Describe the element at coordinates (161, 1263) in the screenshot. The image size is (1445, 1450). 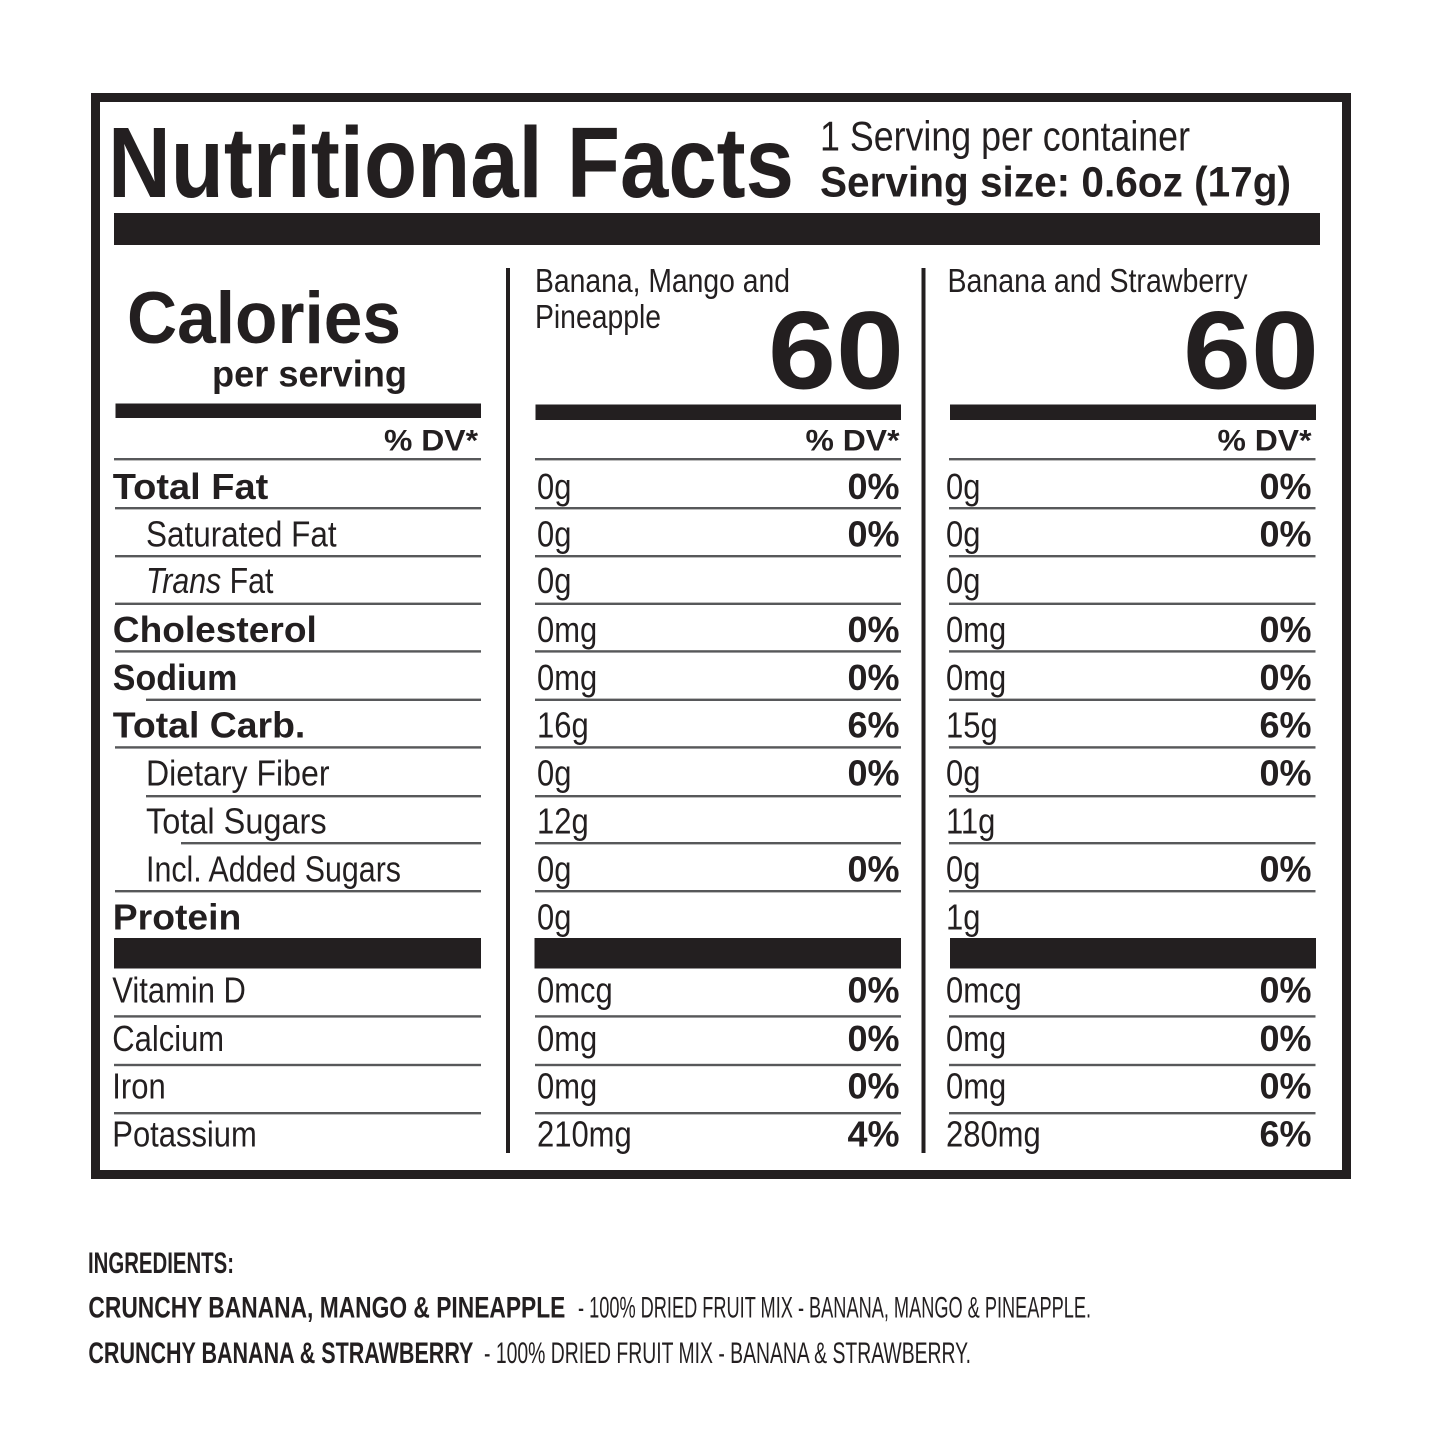
I see `svg-text: INGREDIENTS:` at that location.